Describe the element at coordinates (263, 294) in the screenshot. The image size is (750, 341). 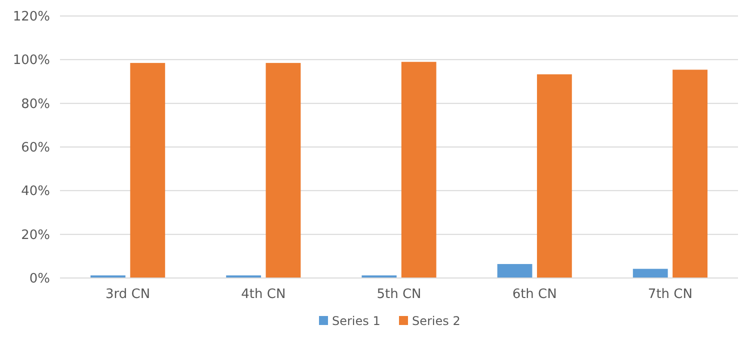
I see `x-tick-label: 4th CN` at that location.